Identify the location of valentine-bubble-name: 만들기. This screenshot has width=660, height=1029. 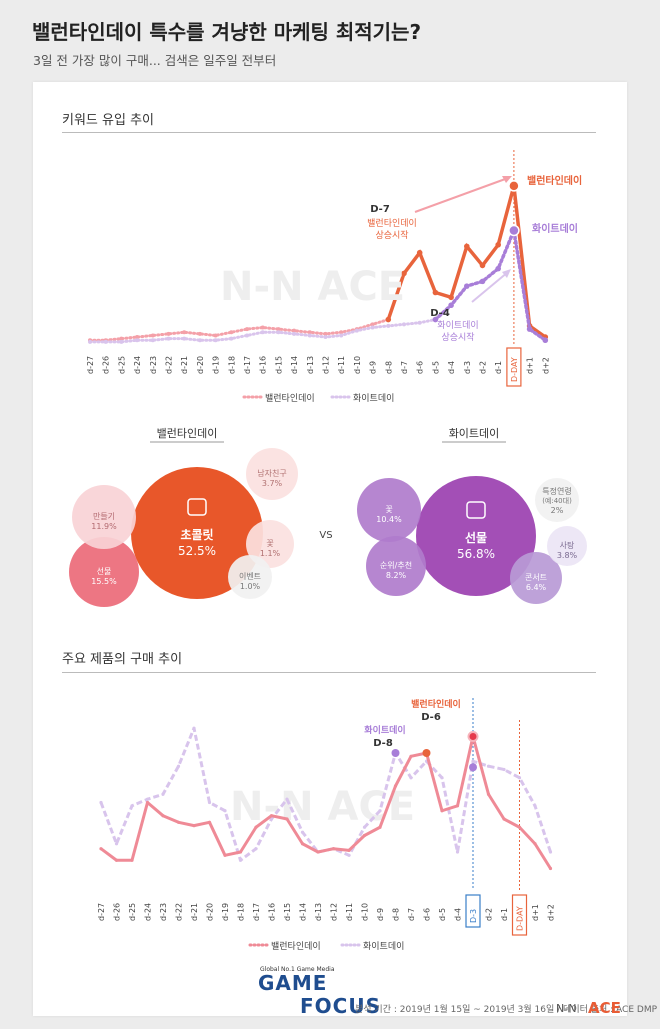
(104, 516).